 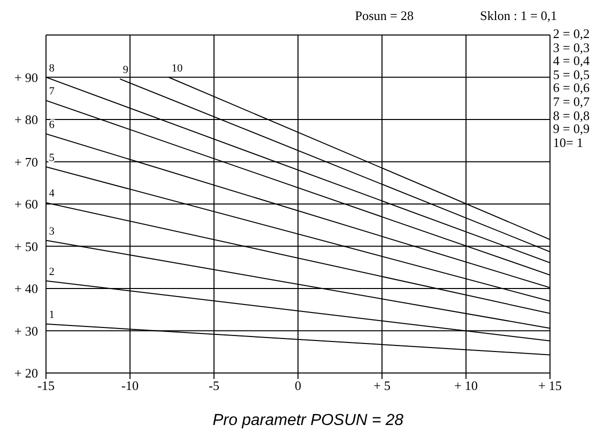 What do you see at coordinates (178, 68) in the screenshot?
I see `series-label: 10` at bounding box center [178, 68].